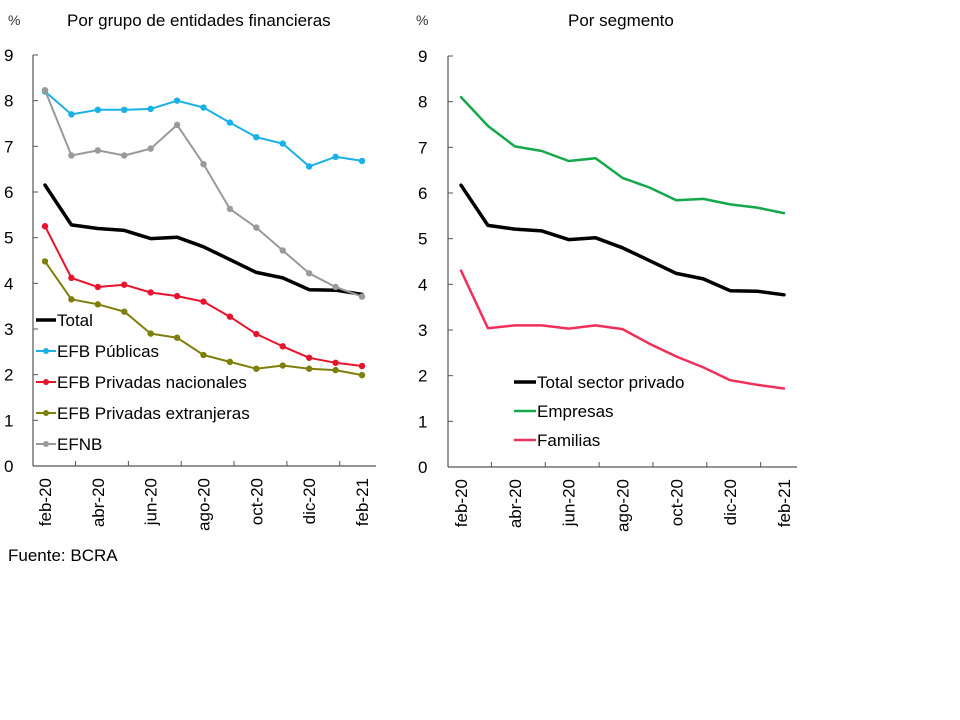 The height and width of the screenshot is (720, 960). Describe the element at coordinates (98, 502) in the screenshot. I see `x-tick-label: abr-20` at that location.